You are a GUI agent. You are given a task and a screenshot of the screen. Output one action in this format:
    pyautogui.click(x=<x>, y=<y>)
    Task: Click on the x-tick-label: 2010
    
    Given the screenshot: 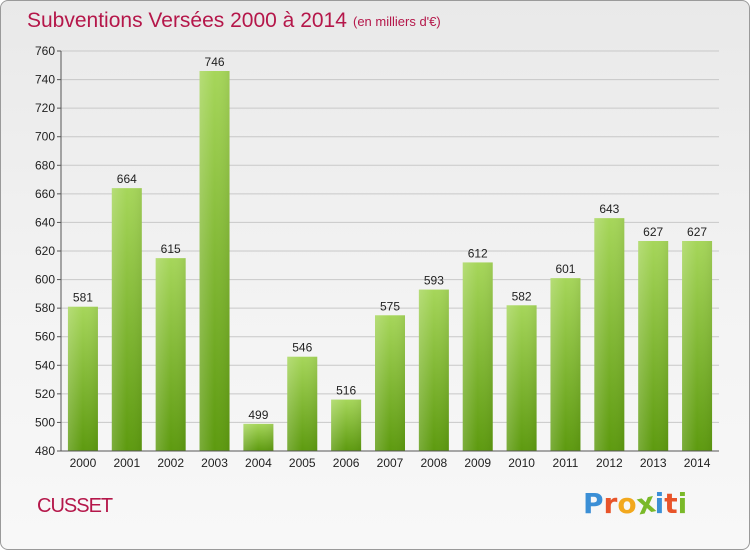 What is the action you would take?
    pyautogui.click(x=521, y=463)
    